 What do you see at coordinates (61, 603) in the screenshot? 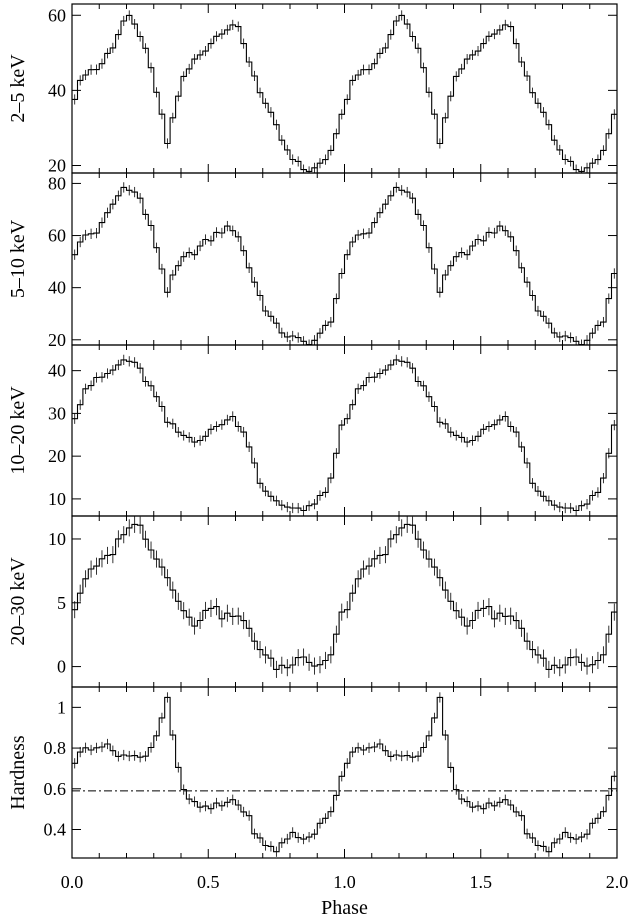
I see `y-tick-label: 5` at bounding box center [61, 603].